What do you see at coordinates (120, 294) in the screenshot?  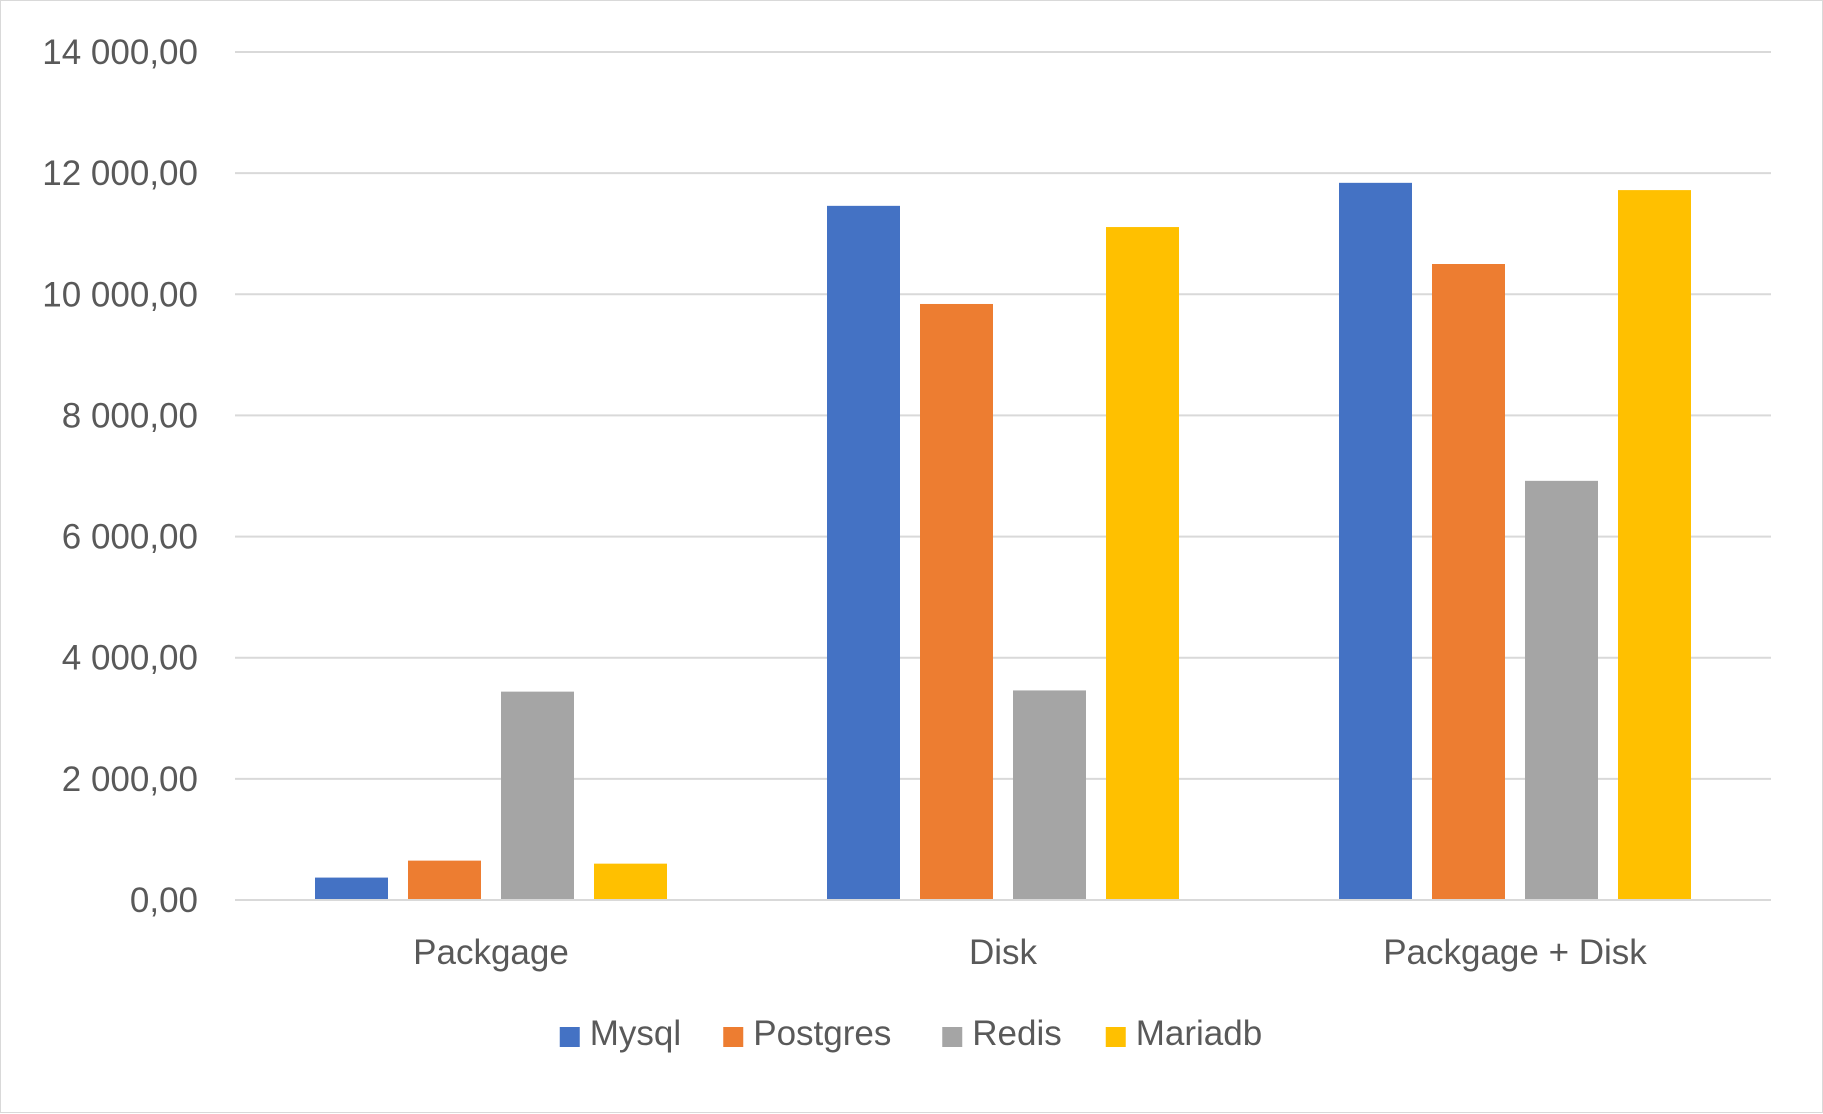 I see `y-tick-label-10000: 10 000,00` at bounding box center [120, 294].